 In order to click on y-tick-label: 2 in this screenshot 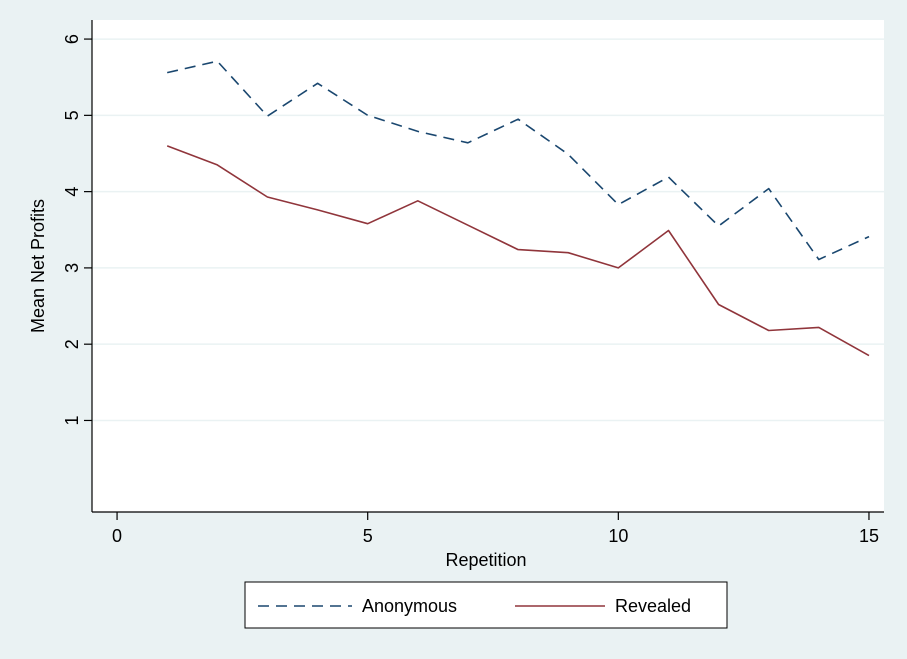, I will do `click(72, 344)`.